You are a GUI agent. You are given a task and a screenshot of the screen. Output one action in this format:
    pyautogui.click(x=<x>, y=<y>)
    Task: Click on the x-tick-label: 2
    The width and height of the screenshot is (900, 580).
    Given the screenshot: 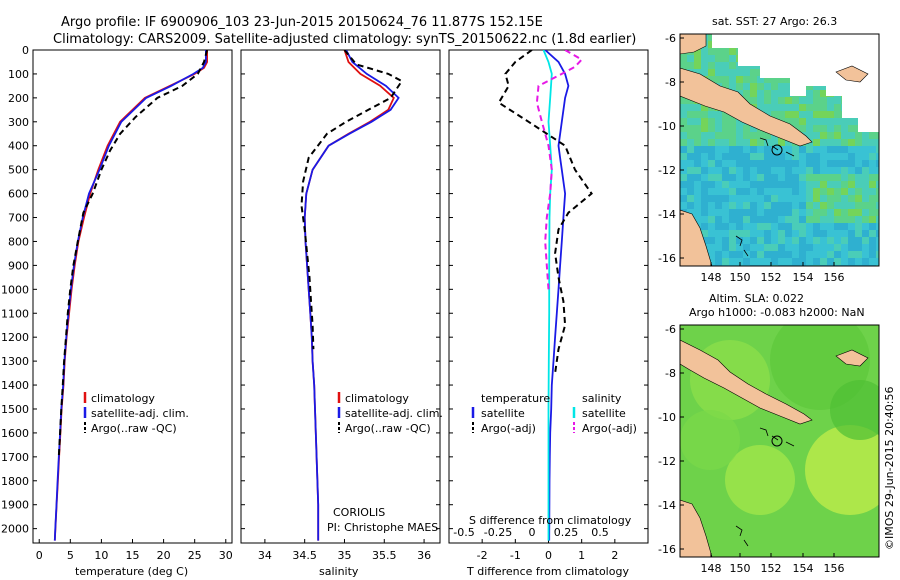 What is the action you would take?
    pyautogui.click(x=614, y=555)
    